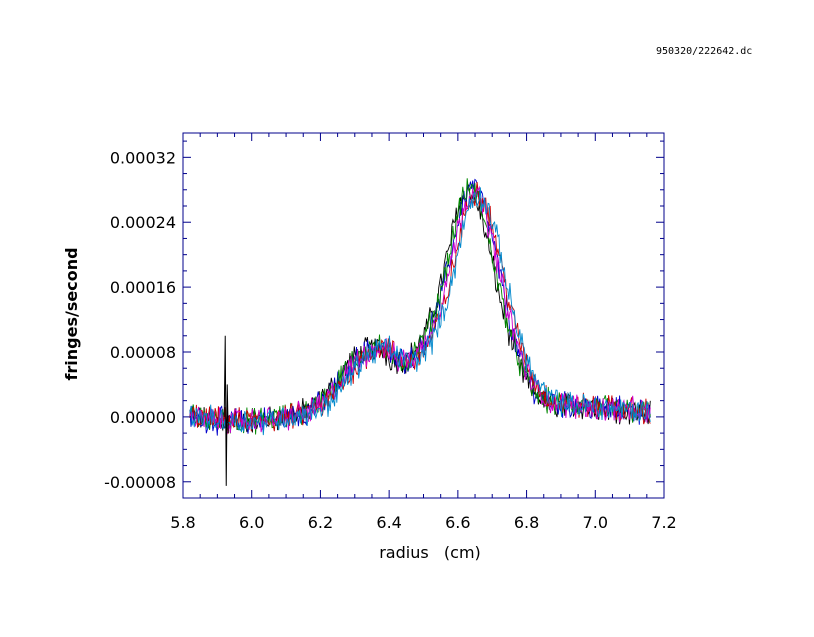 This screenshot has height=637, width=814. What do you see at coordinates (143, 352) in the screenshot?
I see `y-tick-label: 0.00008` at bounding box center [143, 352].